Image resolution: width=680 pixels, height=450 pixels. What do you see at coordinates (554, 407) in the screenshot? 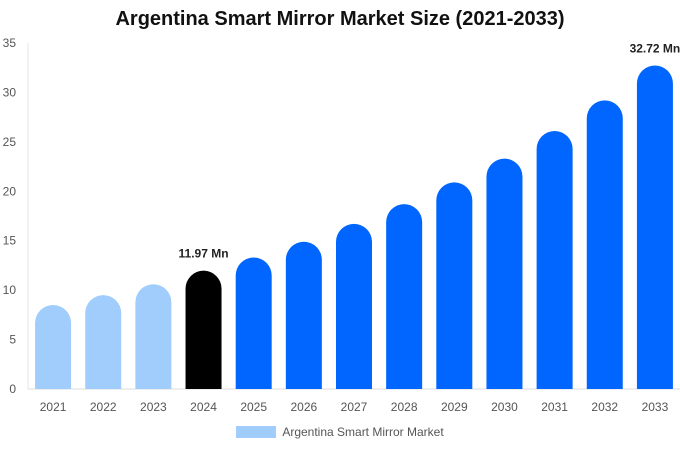
I see `x-tick-label: 2031` at bounding box center [554, 407].